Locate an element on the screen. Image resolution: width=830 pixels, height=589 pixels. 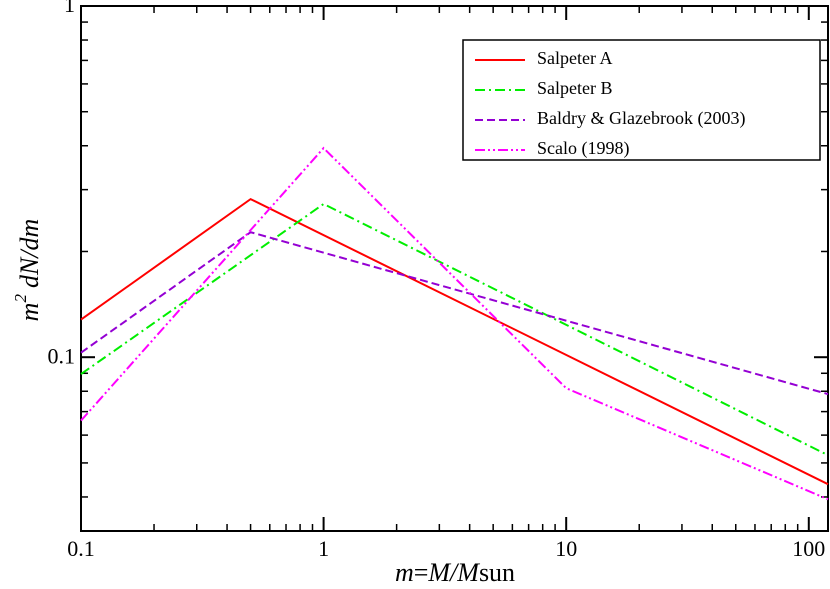
x-label-part: sun is located at coordinates (497, 572).